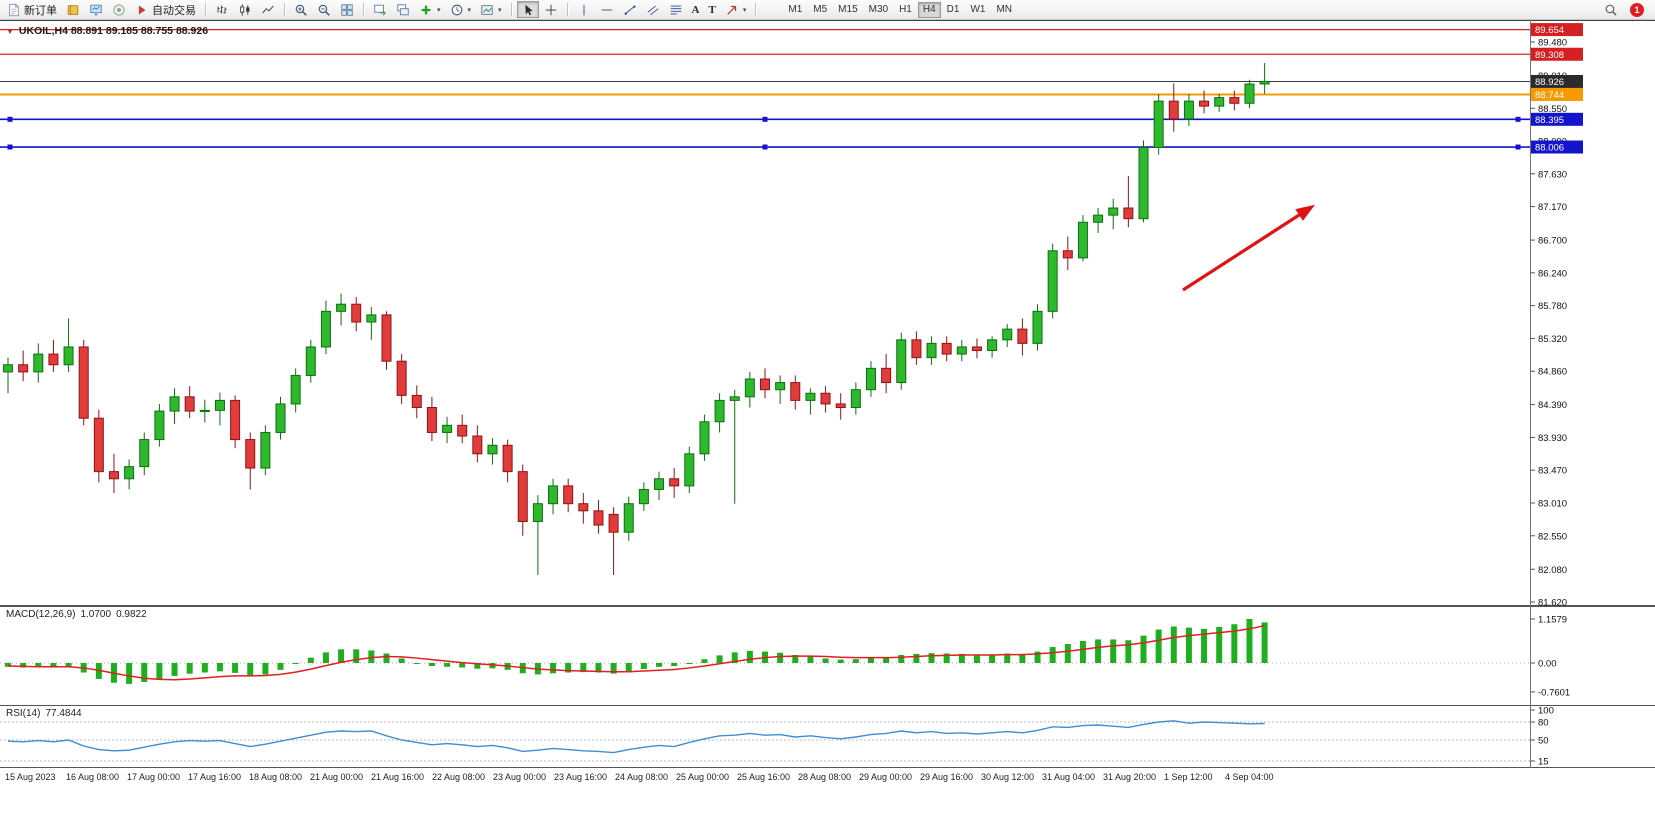 The height and width of the screenshot is (830, 1655). What do you see at coordinates (744, 10) in the screenshot?
I see `chevron-down-icon: ▾` at bounding box center [744, 10].